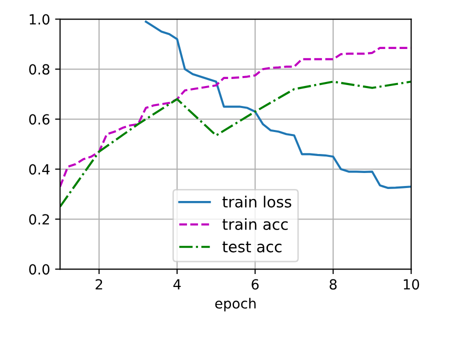  I want to click on x-tick-label: 6, so click(255, 284).